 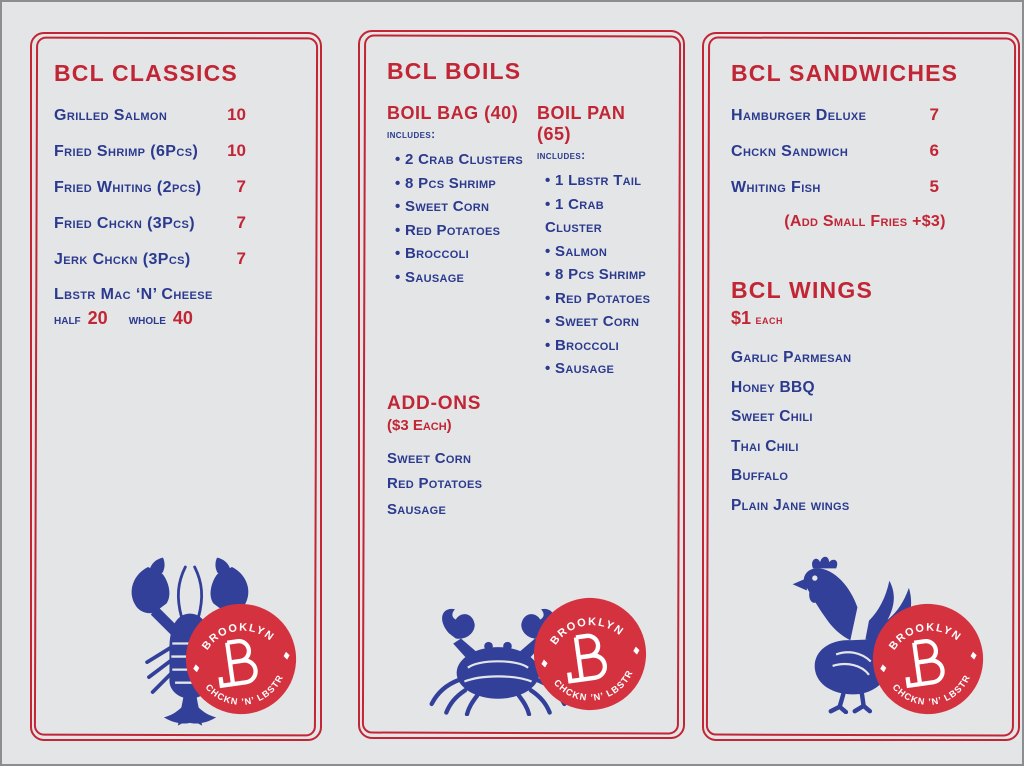 I want to click on list-item: 8 Pcs Shrimp, so click(x=466, y=184).